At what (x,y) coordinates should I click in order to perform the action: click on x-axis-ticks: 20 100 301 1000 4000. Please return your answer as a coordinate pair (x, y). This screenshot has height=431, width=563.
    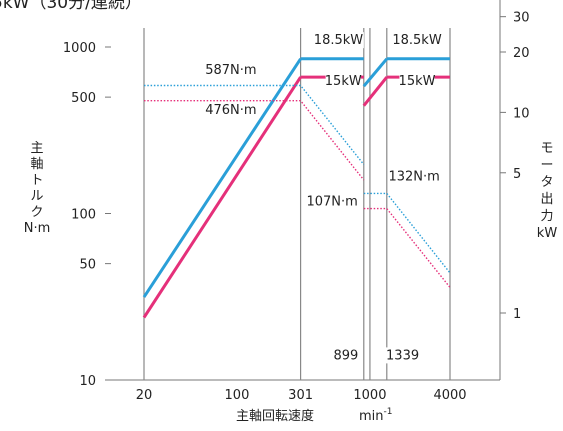
    Looking at the image, I should click on (301, 395).